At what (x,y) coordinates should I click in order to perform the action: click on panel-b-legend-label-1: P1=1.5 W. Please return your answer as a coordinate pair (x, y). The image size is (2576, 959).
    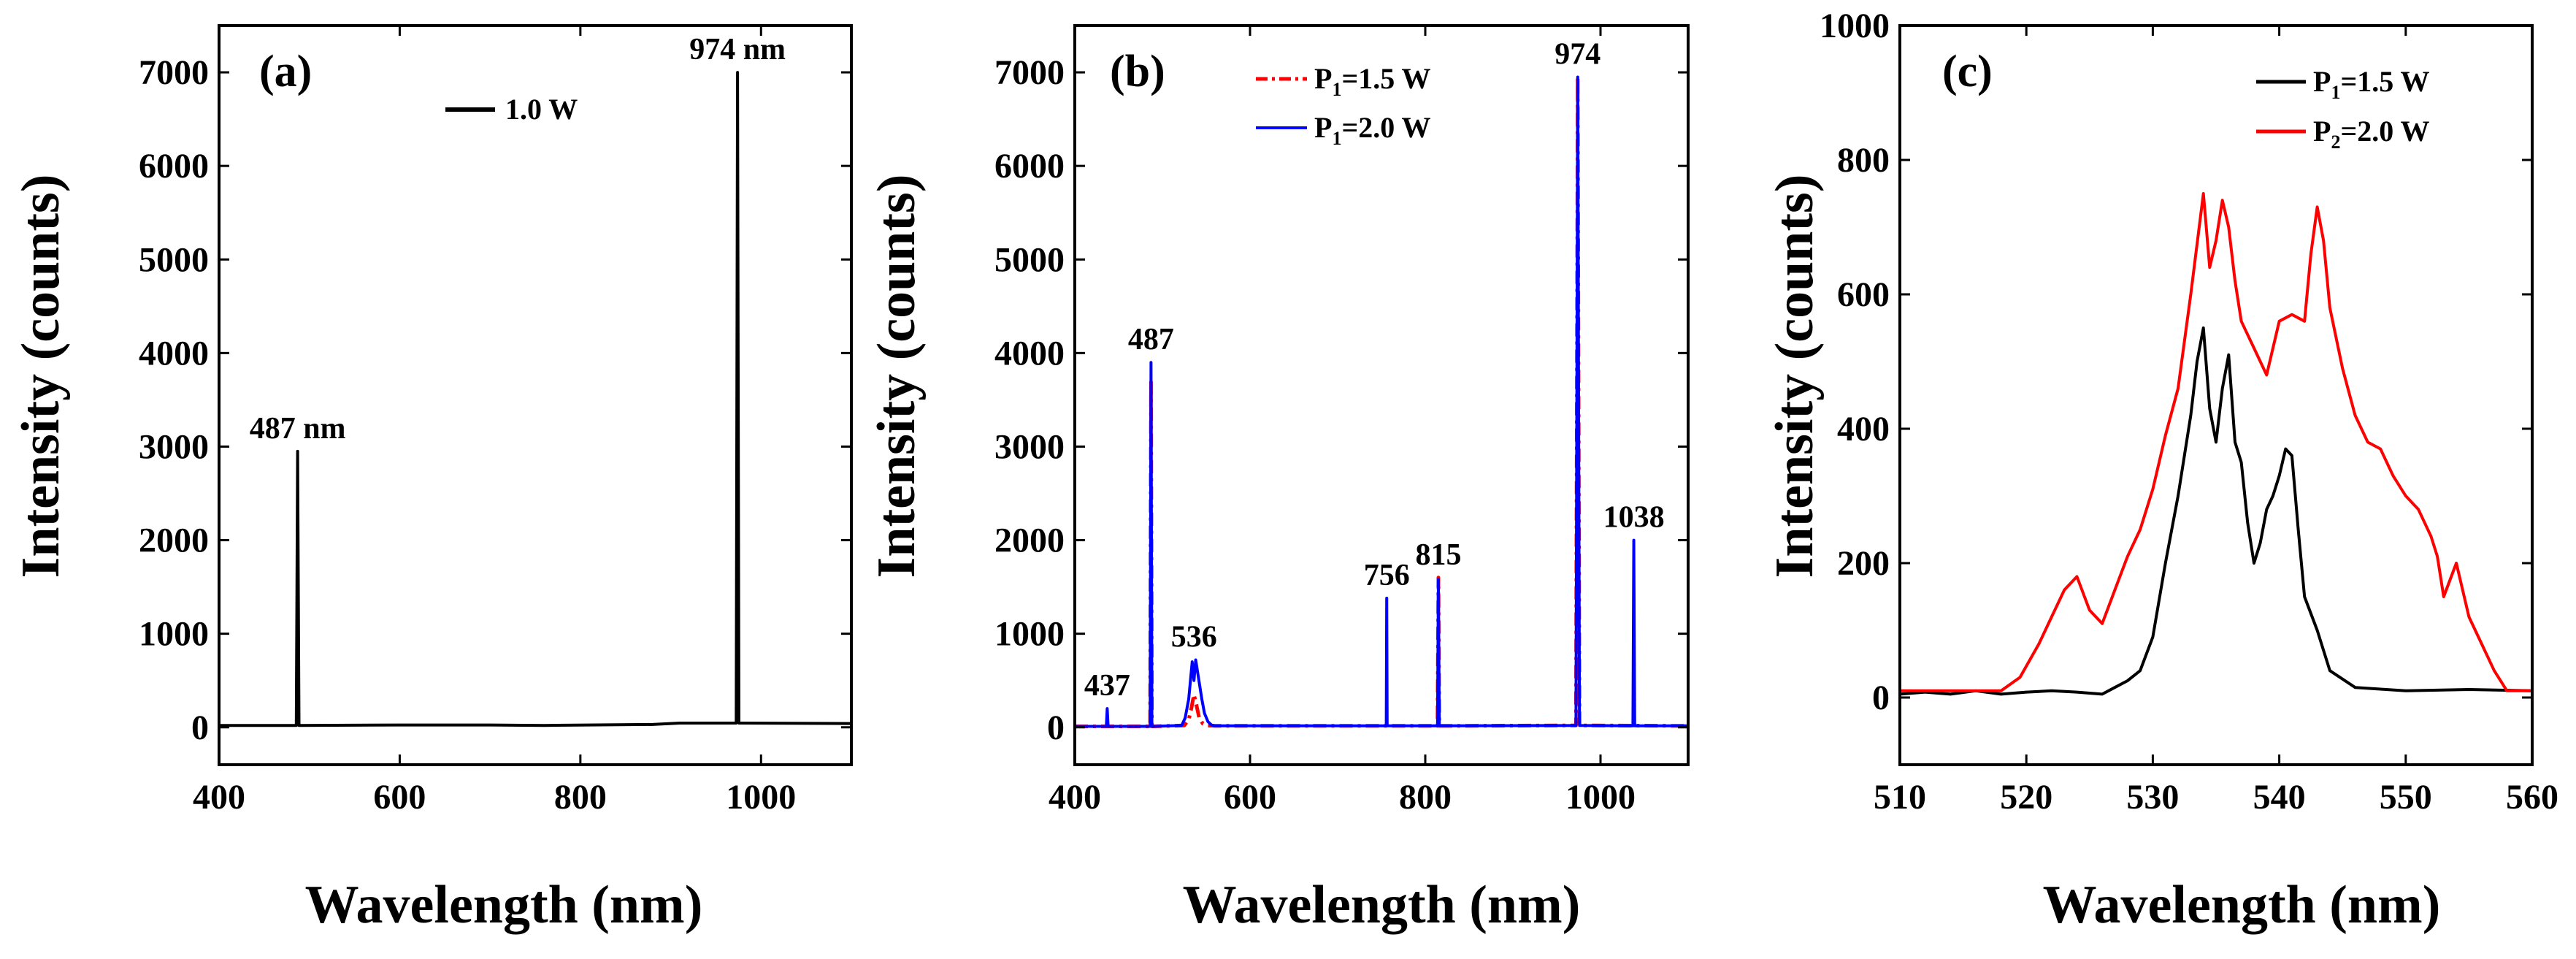
    Looking at the image, I should click on (1372, 81).